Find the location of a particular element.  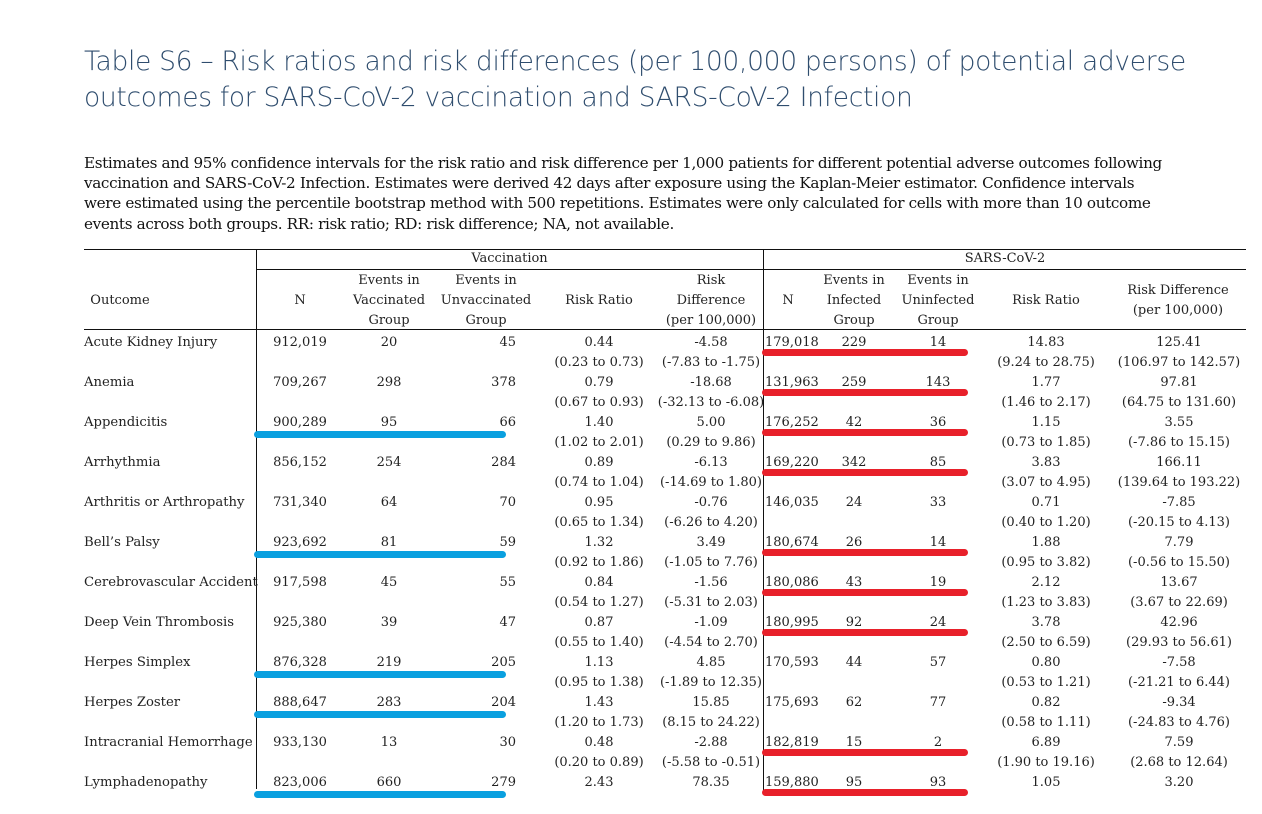

inf-risk-ratio-ci-cell: (0.73 to 1.85) is located at coordinates (1046, 442).